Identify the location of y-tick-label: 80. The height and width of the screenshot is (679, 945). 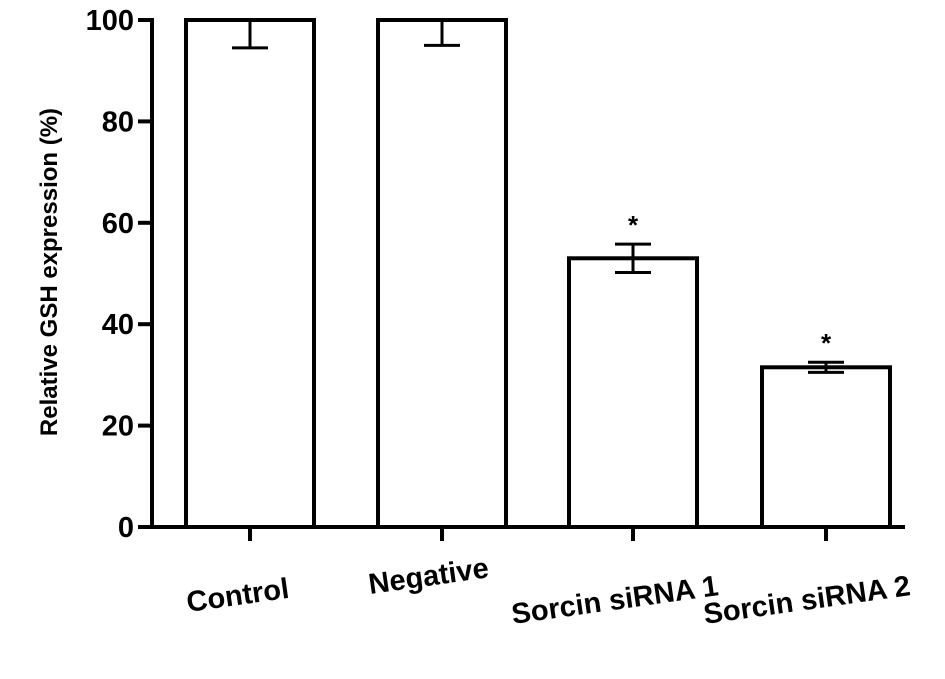
(118, 122).